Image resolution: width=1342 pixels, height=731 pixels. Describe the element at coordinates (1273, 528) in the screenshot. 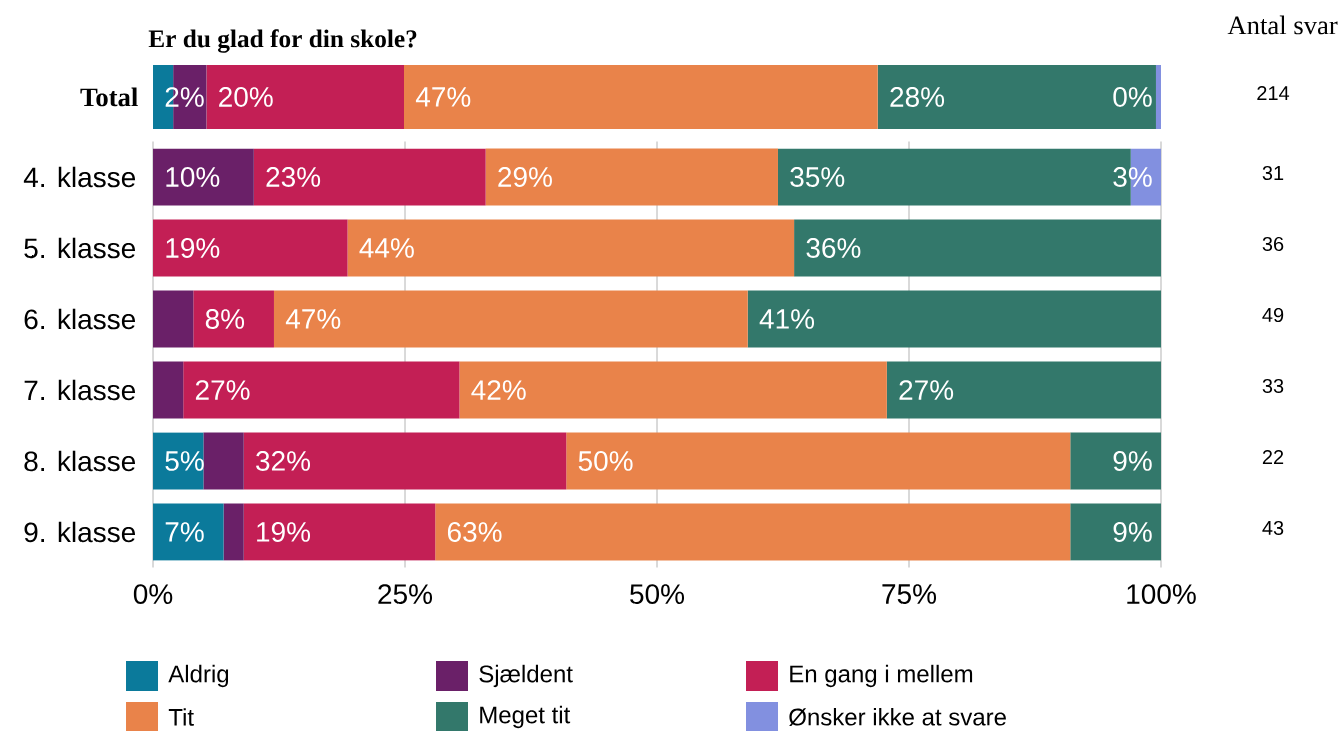

I see `text: 43` at that location.